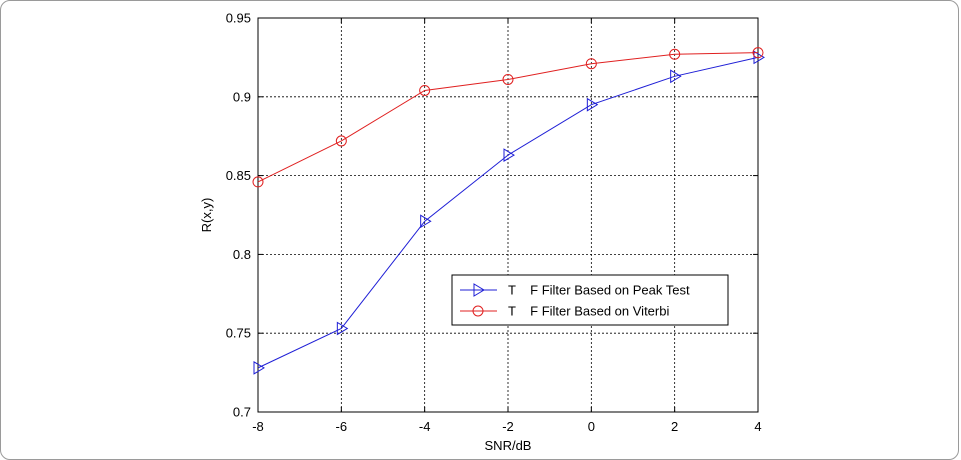  What do you see at coordinates (591, 426) in the screenshot?
I see `x-tick-label: 0` at bounding box center [591, 426].